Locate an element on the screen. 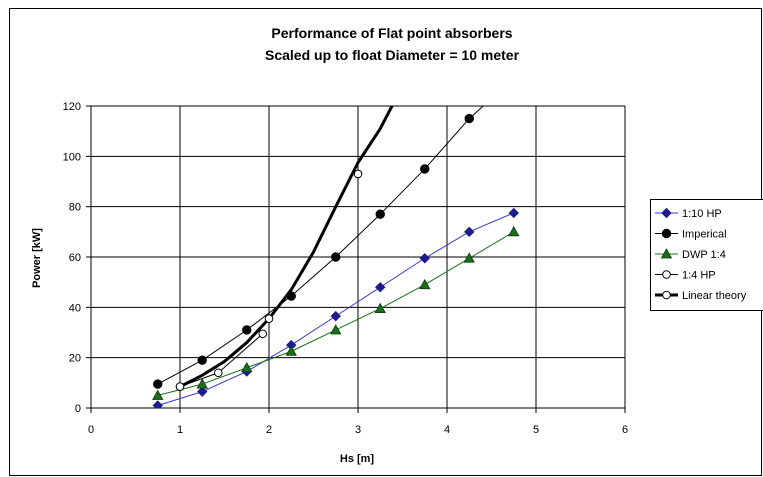  legend-label: Linear theory is located at coordinates (714, 296).